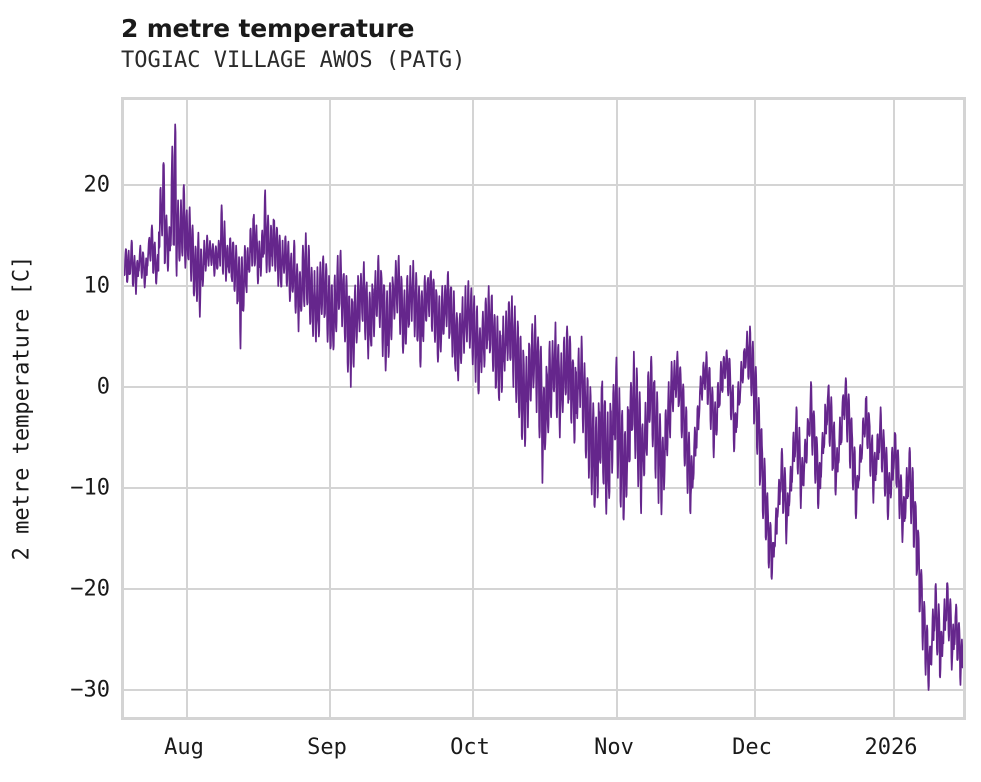 The height and width of the screenshot is (782, 981). Describe the element at coordinates (470, 747) in the screenshot. I see `x-tick-label: Oct` at that location.